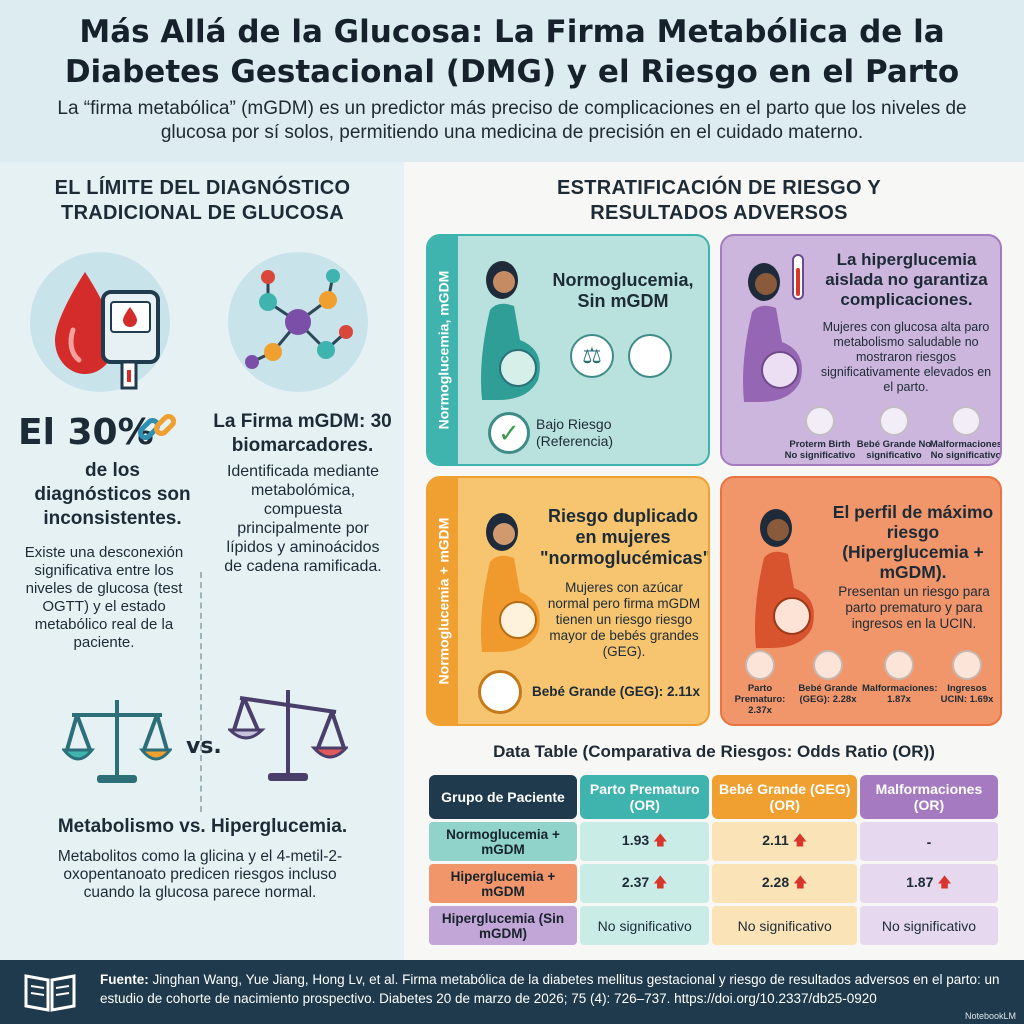 This screenshot has height=1024, width=1024. Describe the element at coordinates (201, 692) in the screenshot. I see `divider` at that location.